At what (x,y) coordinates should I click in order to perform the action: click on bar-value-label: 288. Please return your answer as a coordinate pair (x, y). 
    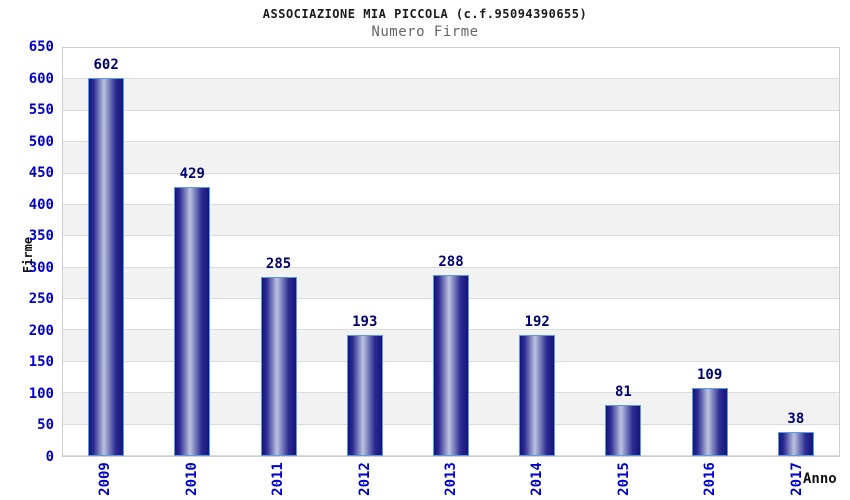
    Looking at the image, I should click on (451, 262).